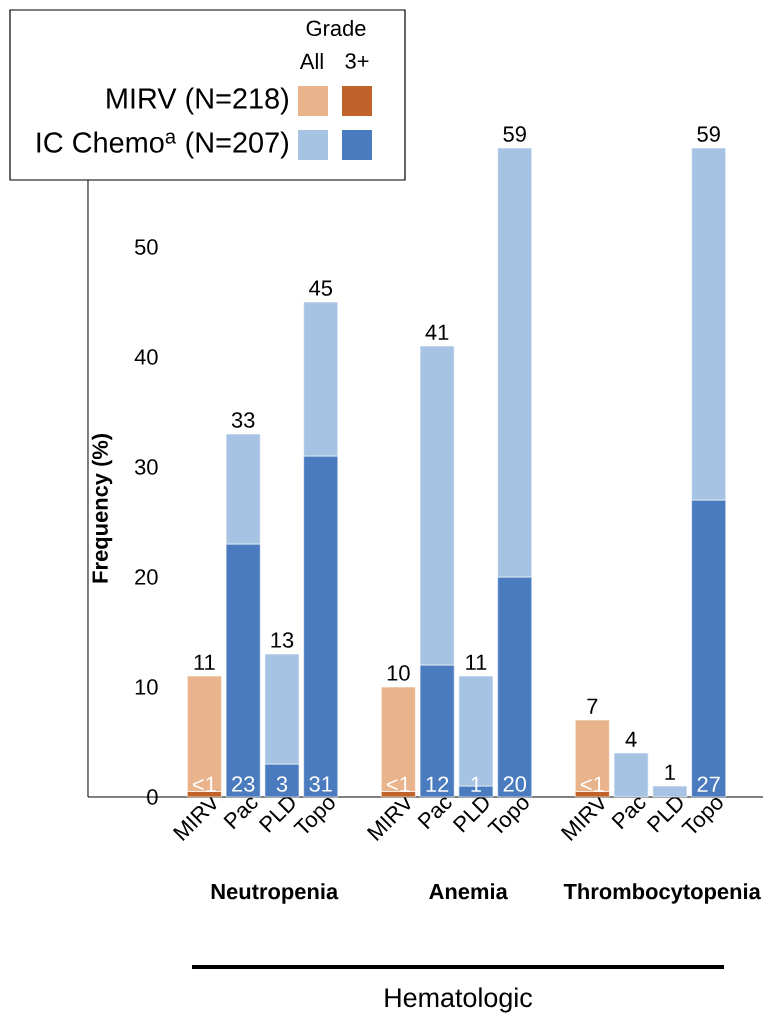  What do you see at coordinates (282, 784) in the screenshot?
I see `data-label: 3` at bounding box center [282, 784].